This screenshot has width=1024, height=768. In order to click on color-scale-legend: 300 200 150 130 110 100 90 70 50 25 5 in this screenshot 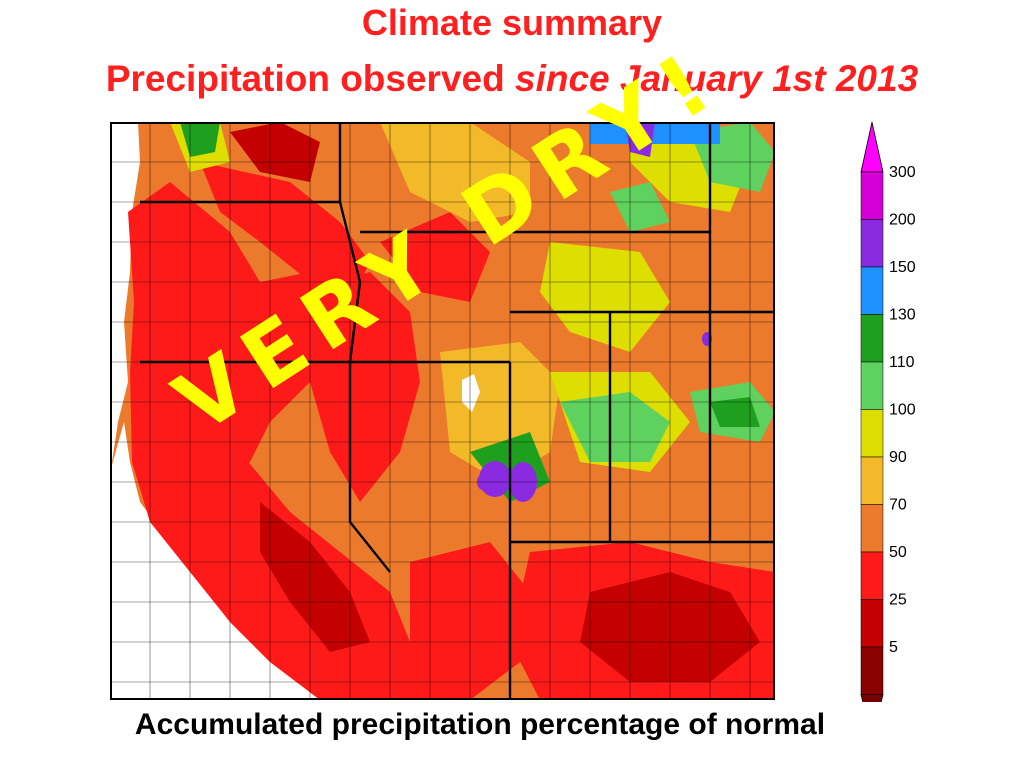, I will do `click(888, 412)`.